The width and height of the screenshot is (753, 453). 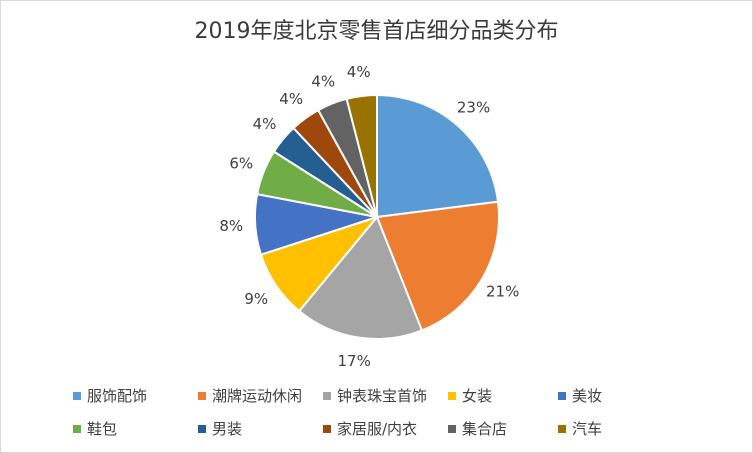 I want to click on pie-label-5: 8%, so click(x=231, y=226).